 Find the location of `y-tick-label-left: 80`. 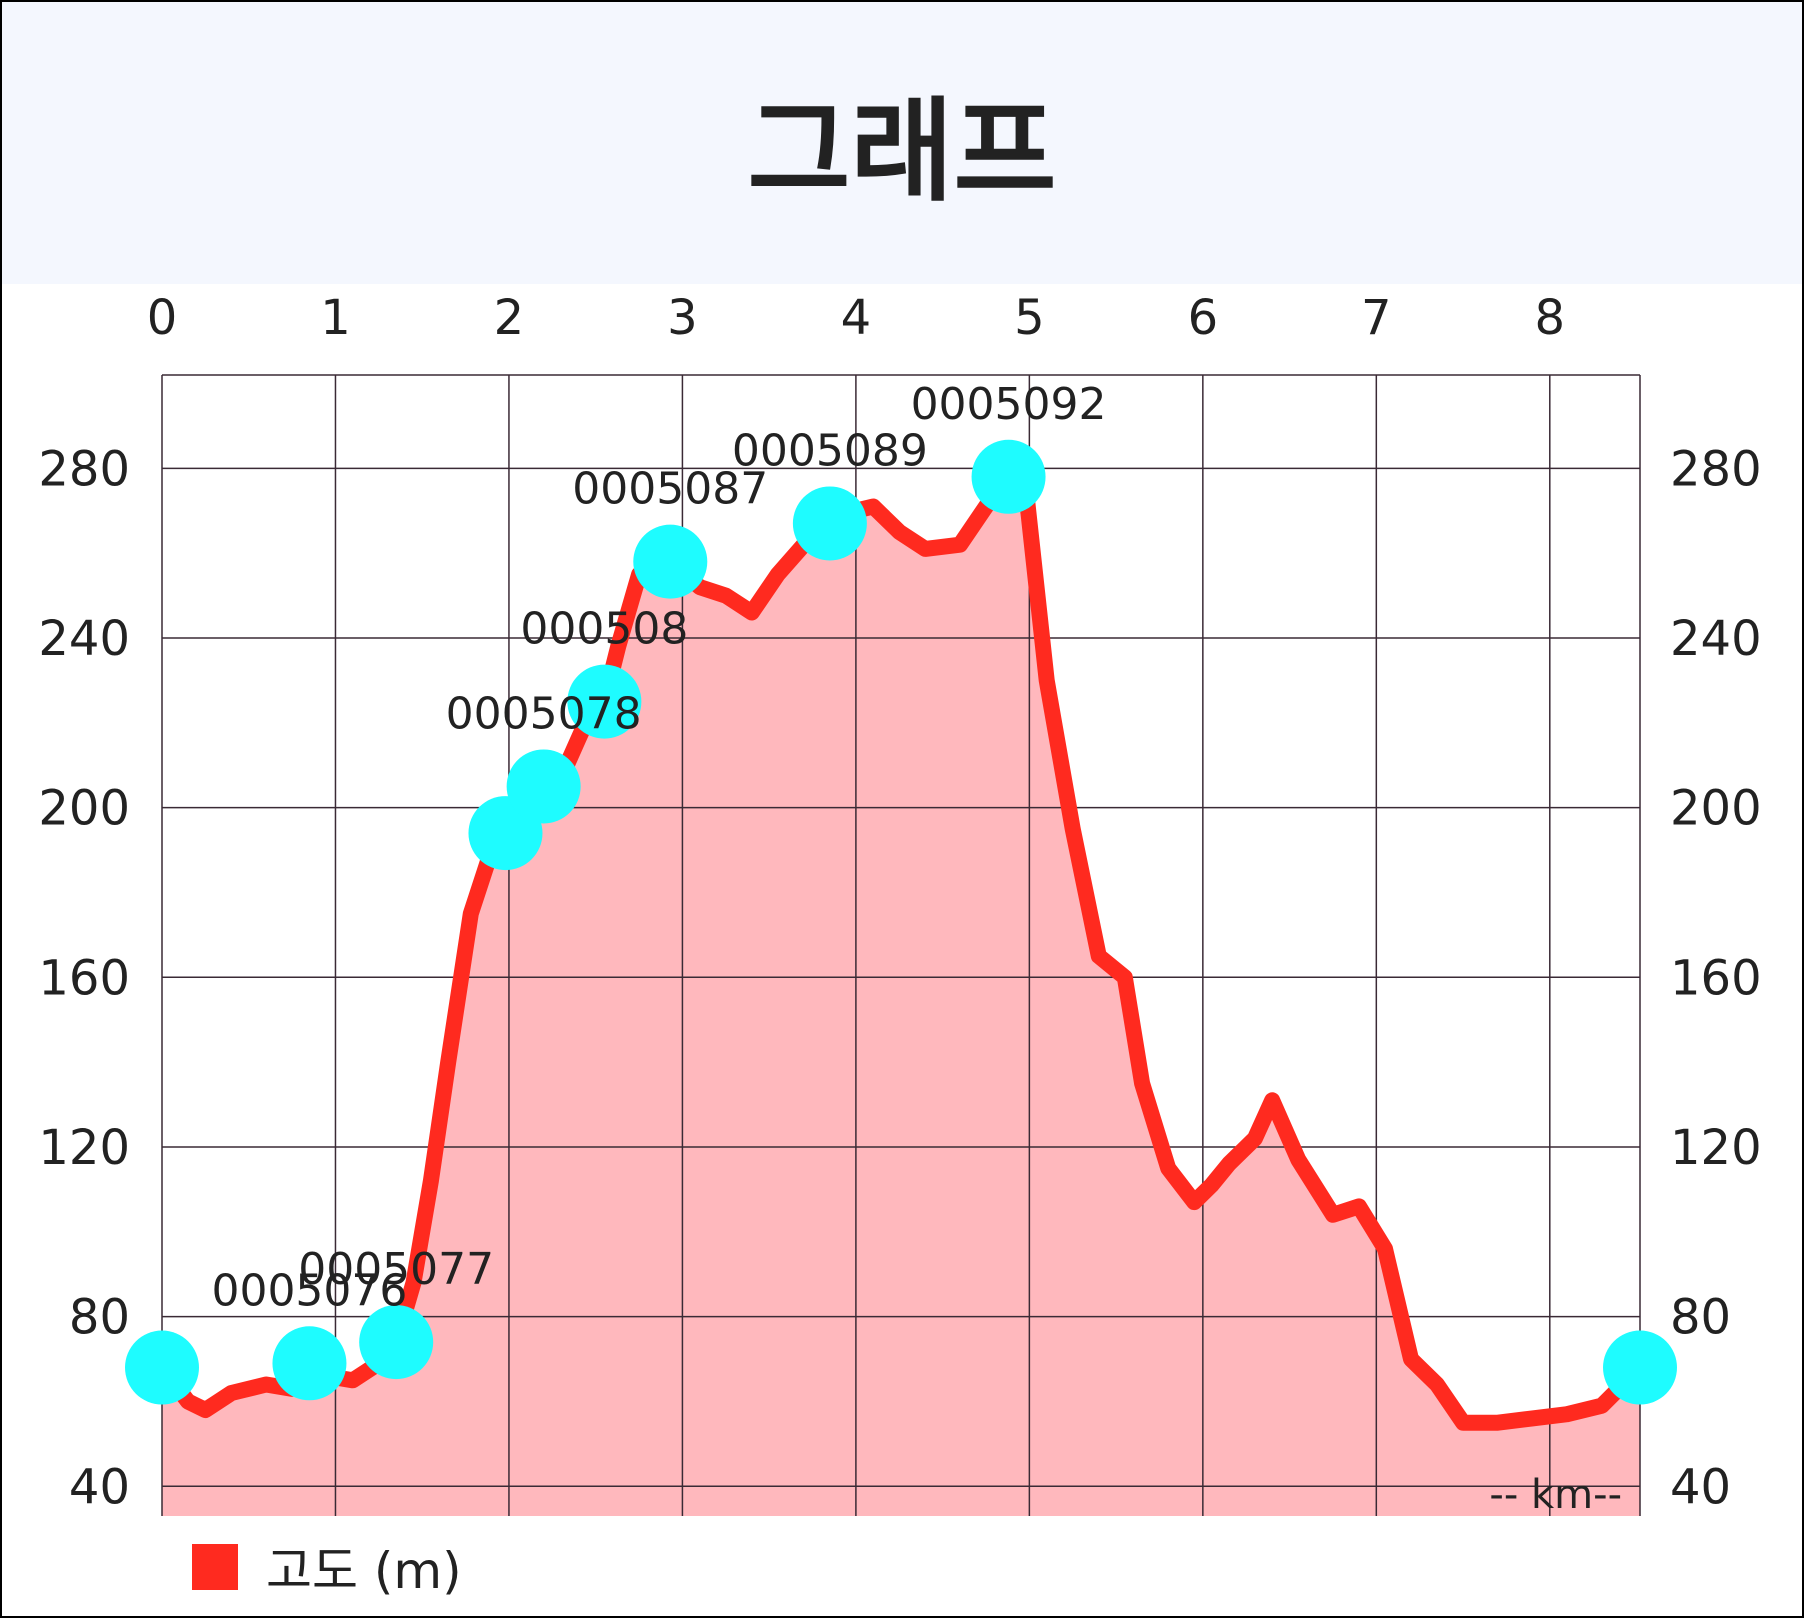

y-tick-label-left: 80 is located at coordinates (99, 1318).